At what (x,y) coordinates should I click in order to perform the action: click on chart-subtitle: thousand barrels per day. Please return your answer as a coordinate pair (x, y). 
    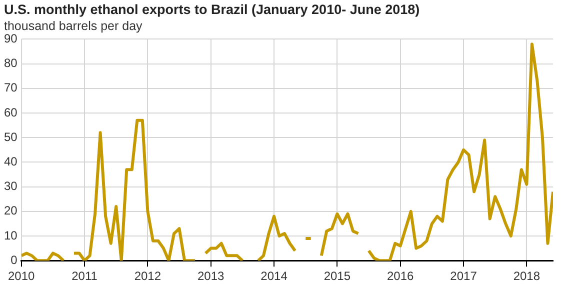
    Looking at the image, I should click on (73, 26).